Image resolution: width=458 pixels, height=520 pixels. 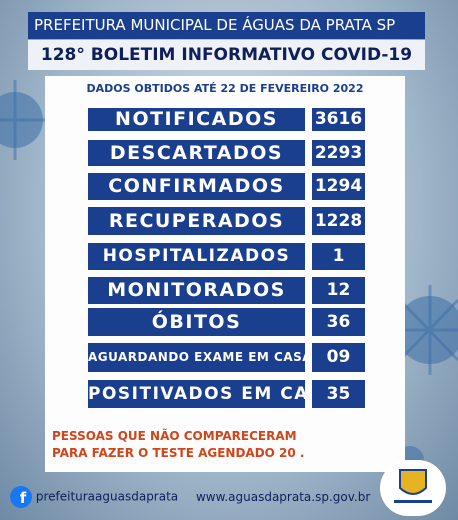 What do you see at coordinates (338, 221) in the screenshot?
I see `row-value: 1228` at bounding box center [338, 221].